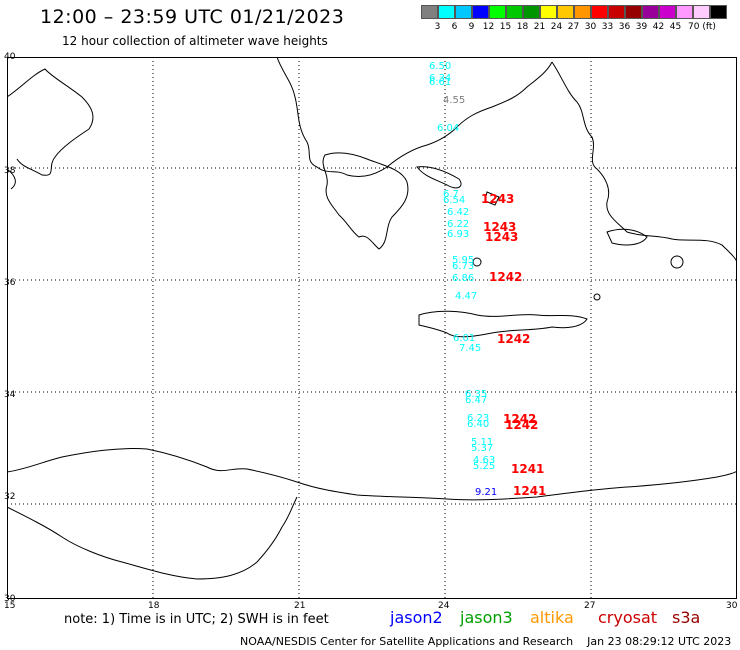 The image size is (740, 650). Describe the element at coordinates (470, 348) in the screenshot. I see `wave-height-label: 7.45` at that location.